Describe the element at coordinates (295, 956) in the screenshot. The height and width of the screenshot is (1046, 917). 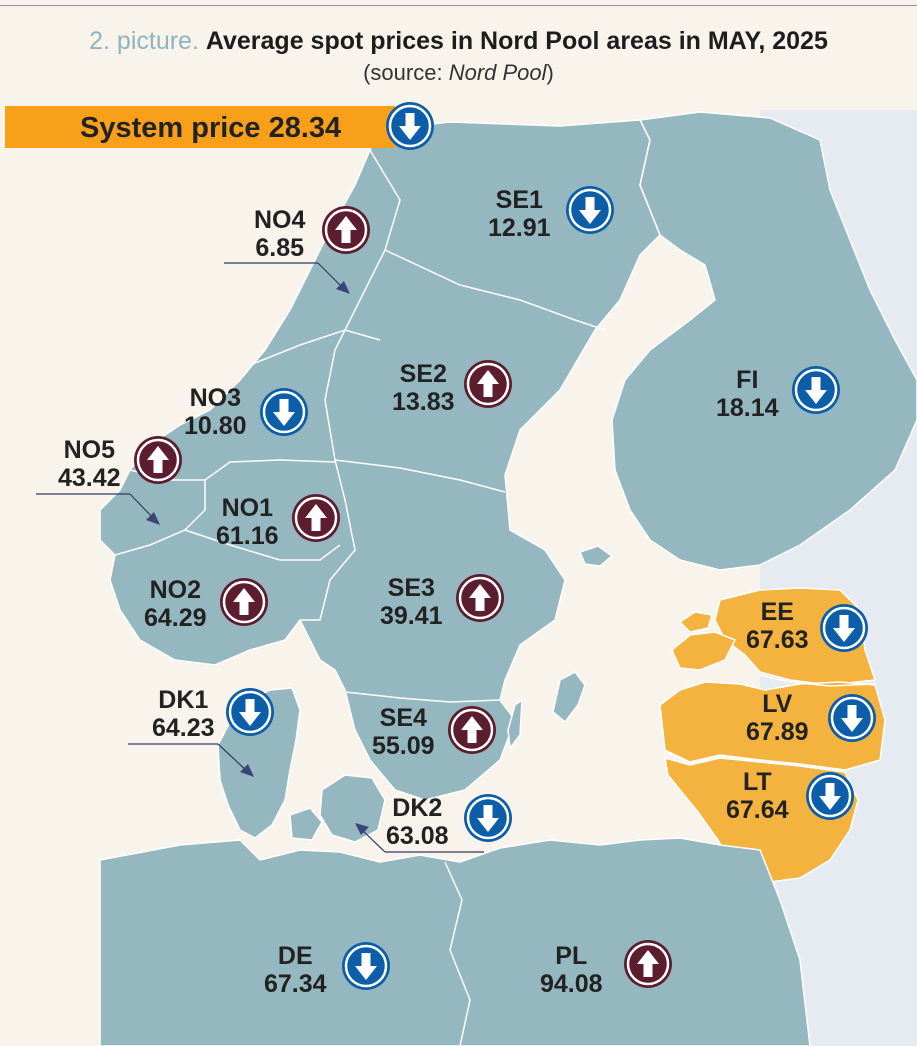
I see `area-code: DE` at that location.